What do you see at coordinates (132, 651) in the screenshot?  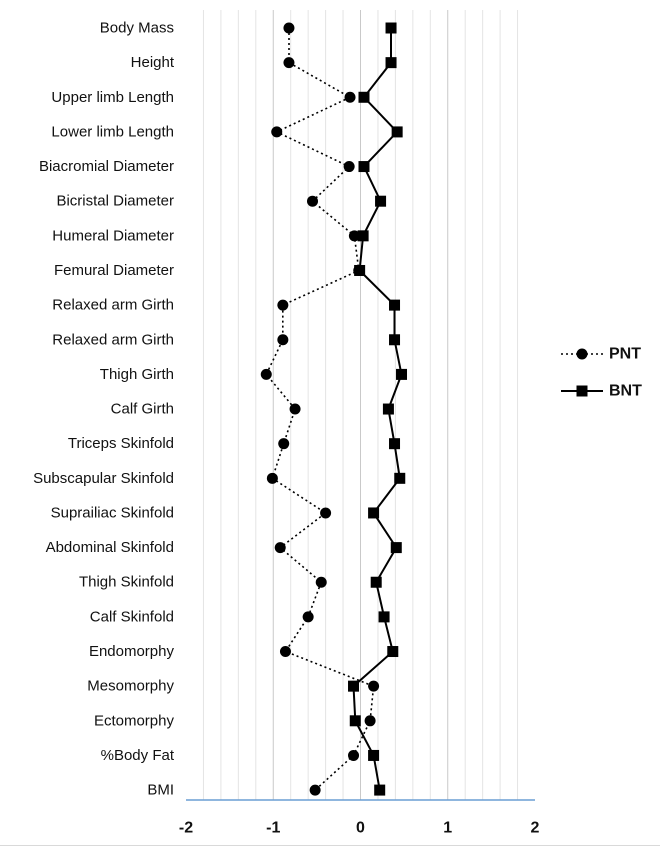 I see `category-label: Endomorphy` at bounding box center [132, 651].